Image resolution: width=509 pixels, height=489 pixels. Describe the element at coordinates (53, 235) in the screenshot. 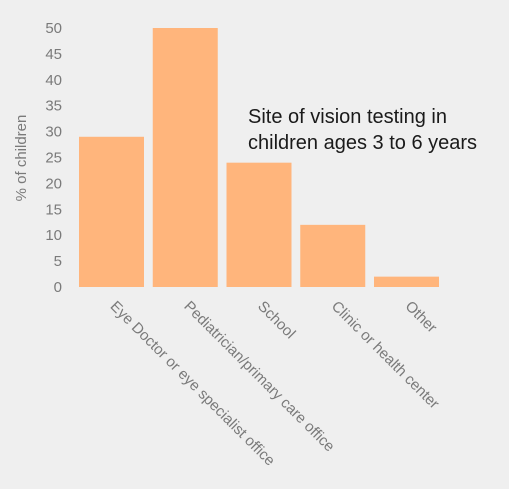

I see `y-tick-label: 10` at that location.